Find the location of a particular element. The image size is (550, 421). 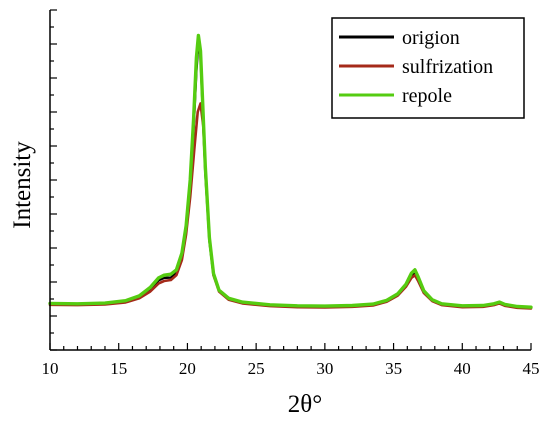

x-tick-label: 10 is located at coordinates (50, 368).